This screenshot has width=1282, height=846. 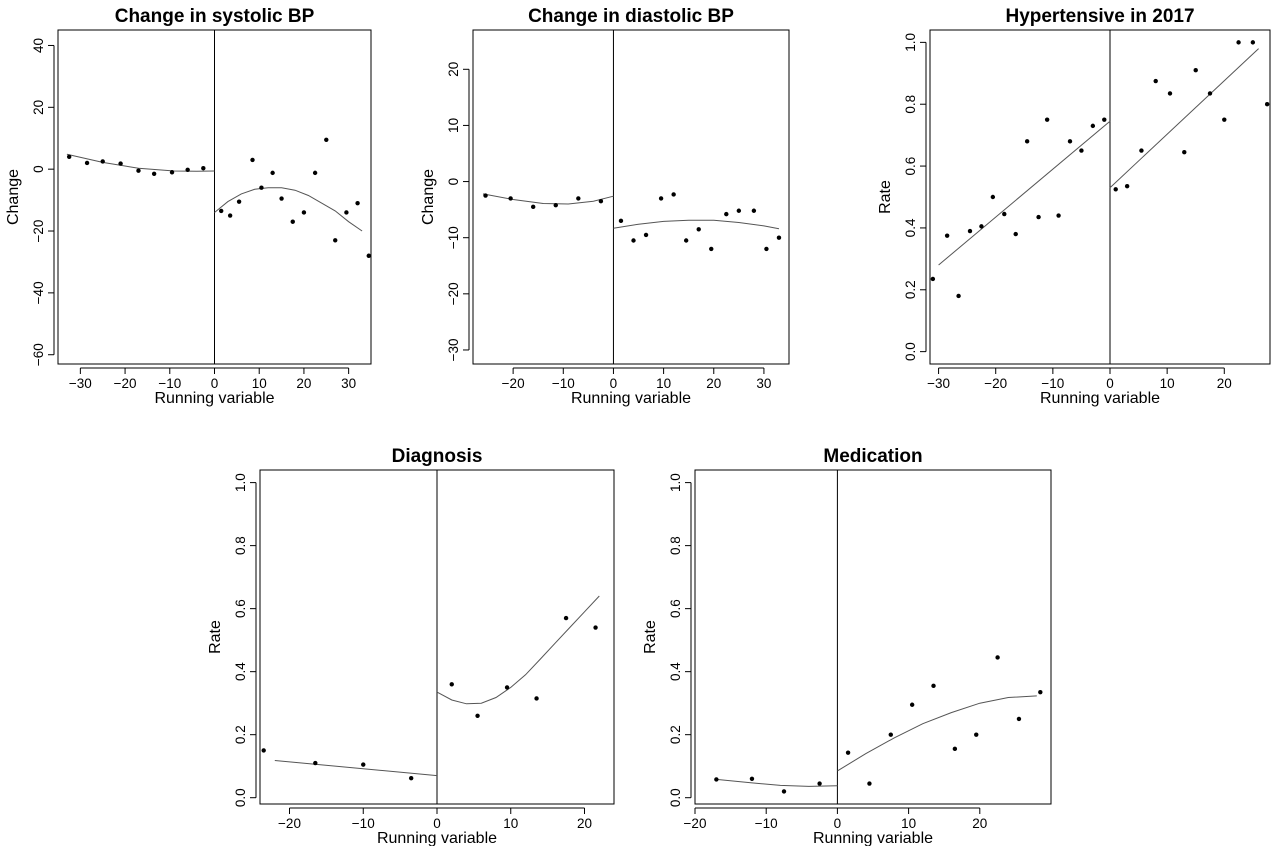 What do you see at coordinates (631, 16) in the screenshot?
I see `chart-title: Change in diastolic BP` at bounding box center [631, 16].